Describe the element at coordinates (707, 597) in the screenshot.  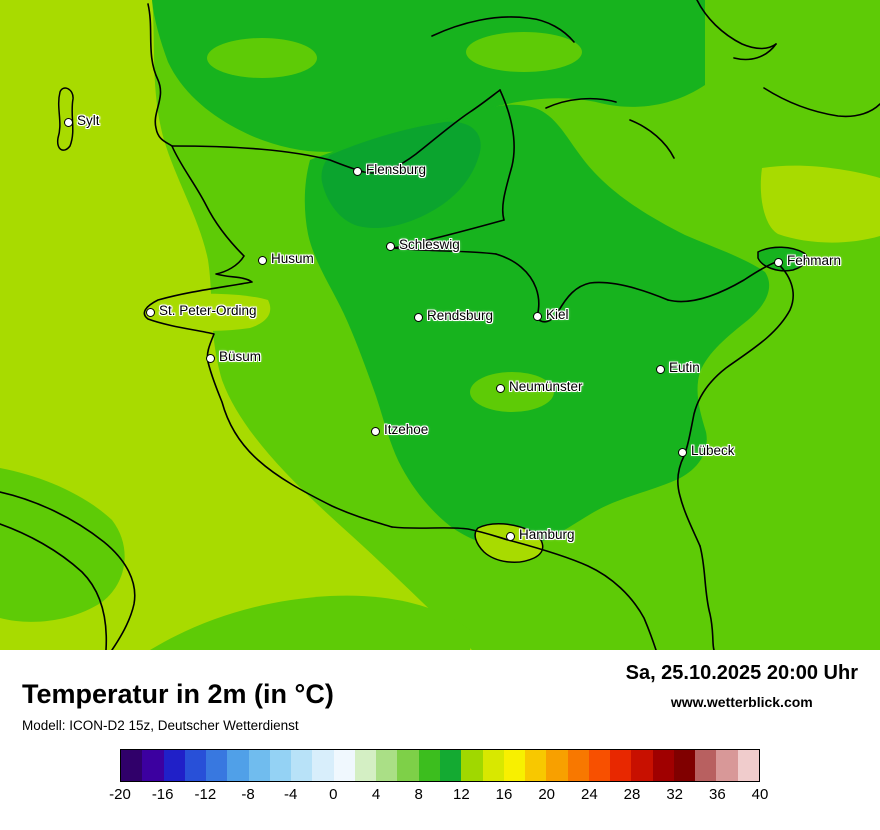
I see `southeast-border-line` at that location.